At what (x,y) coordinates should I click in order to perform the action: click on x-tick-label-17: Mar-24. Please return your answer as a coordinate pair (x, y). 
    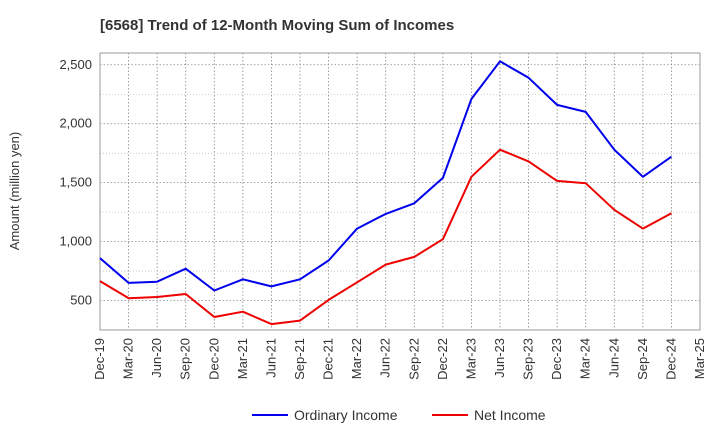
    Looking at the image, I should click on (585, 358).